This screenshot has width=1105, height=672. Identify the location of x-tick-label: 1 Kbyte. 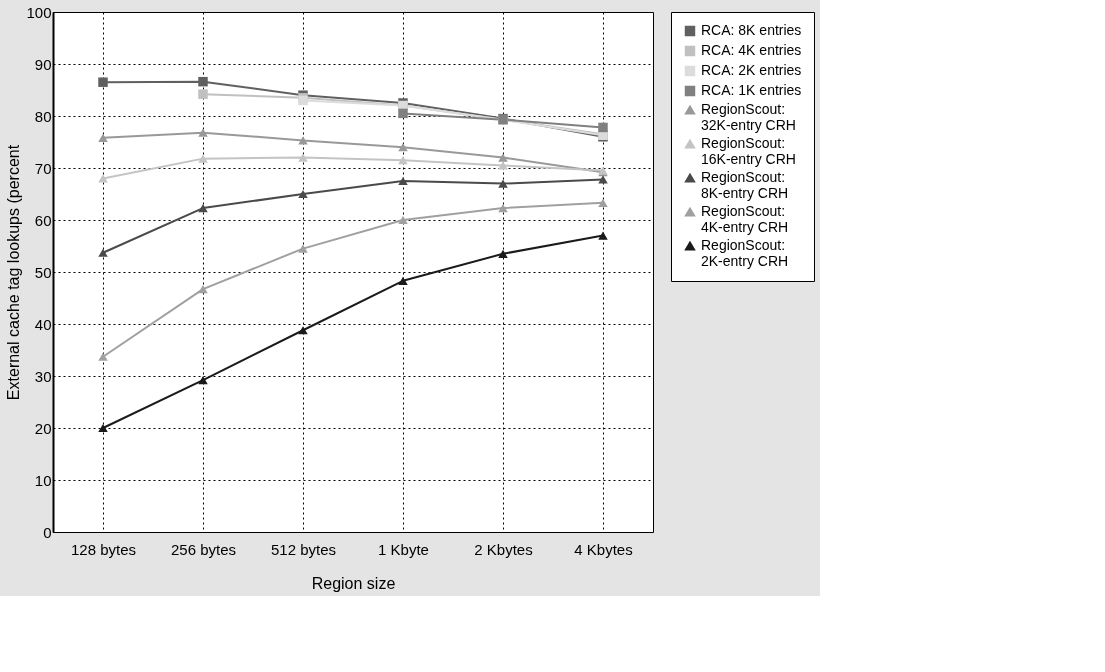
(403, 549).